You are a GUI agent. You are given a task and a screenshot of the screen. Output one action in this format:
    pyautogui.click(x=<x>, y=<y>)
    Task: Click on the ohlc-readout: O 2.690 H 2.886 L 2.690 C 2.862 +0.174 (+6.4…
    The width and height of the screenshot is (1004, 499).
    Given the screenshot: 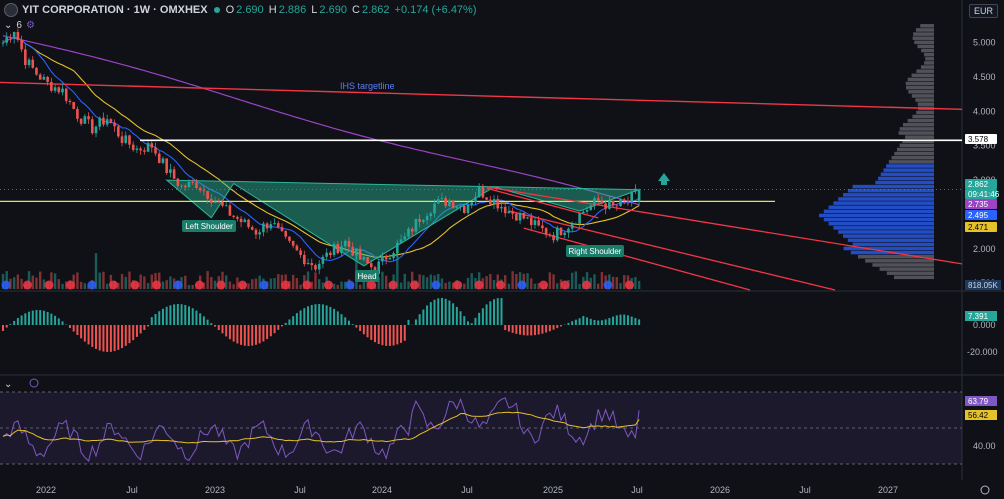 What is the action you would take?
    pyautogui.click(x=351, y=10)
    